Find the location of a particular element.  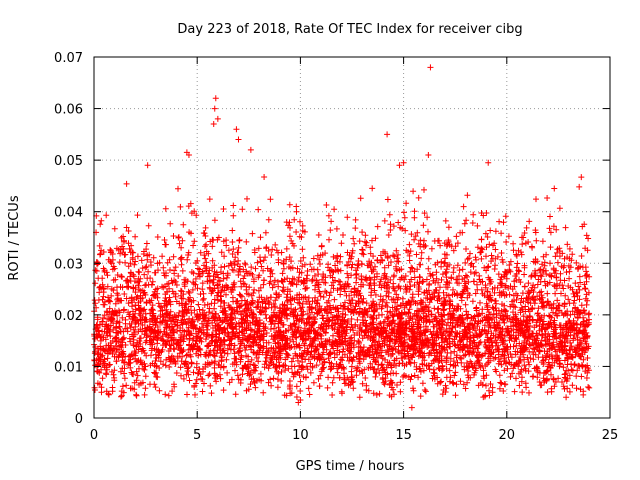

y-tick-label: 0.01 is located at coordinates (68, 367).